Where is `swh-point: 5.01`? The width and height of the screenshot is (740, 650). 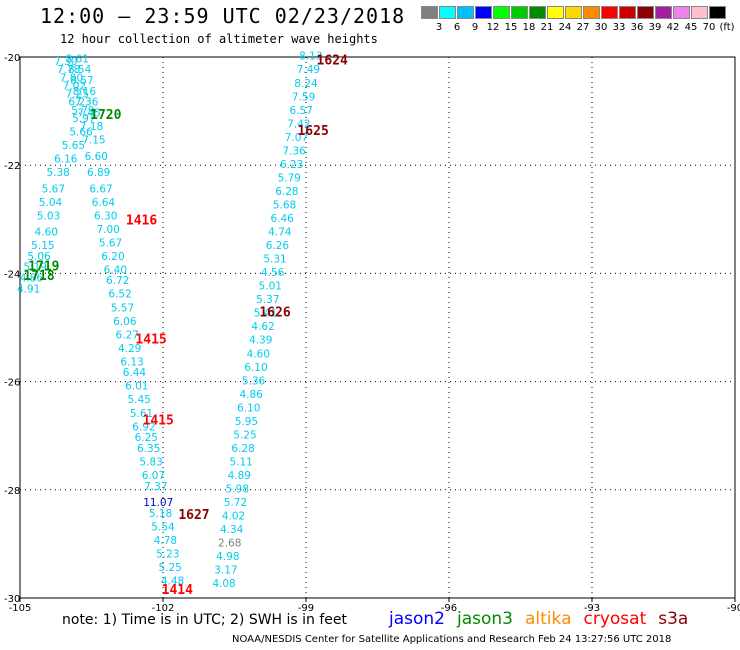 swh-point: 5.01 is located at coordinates (270, 287).